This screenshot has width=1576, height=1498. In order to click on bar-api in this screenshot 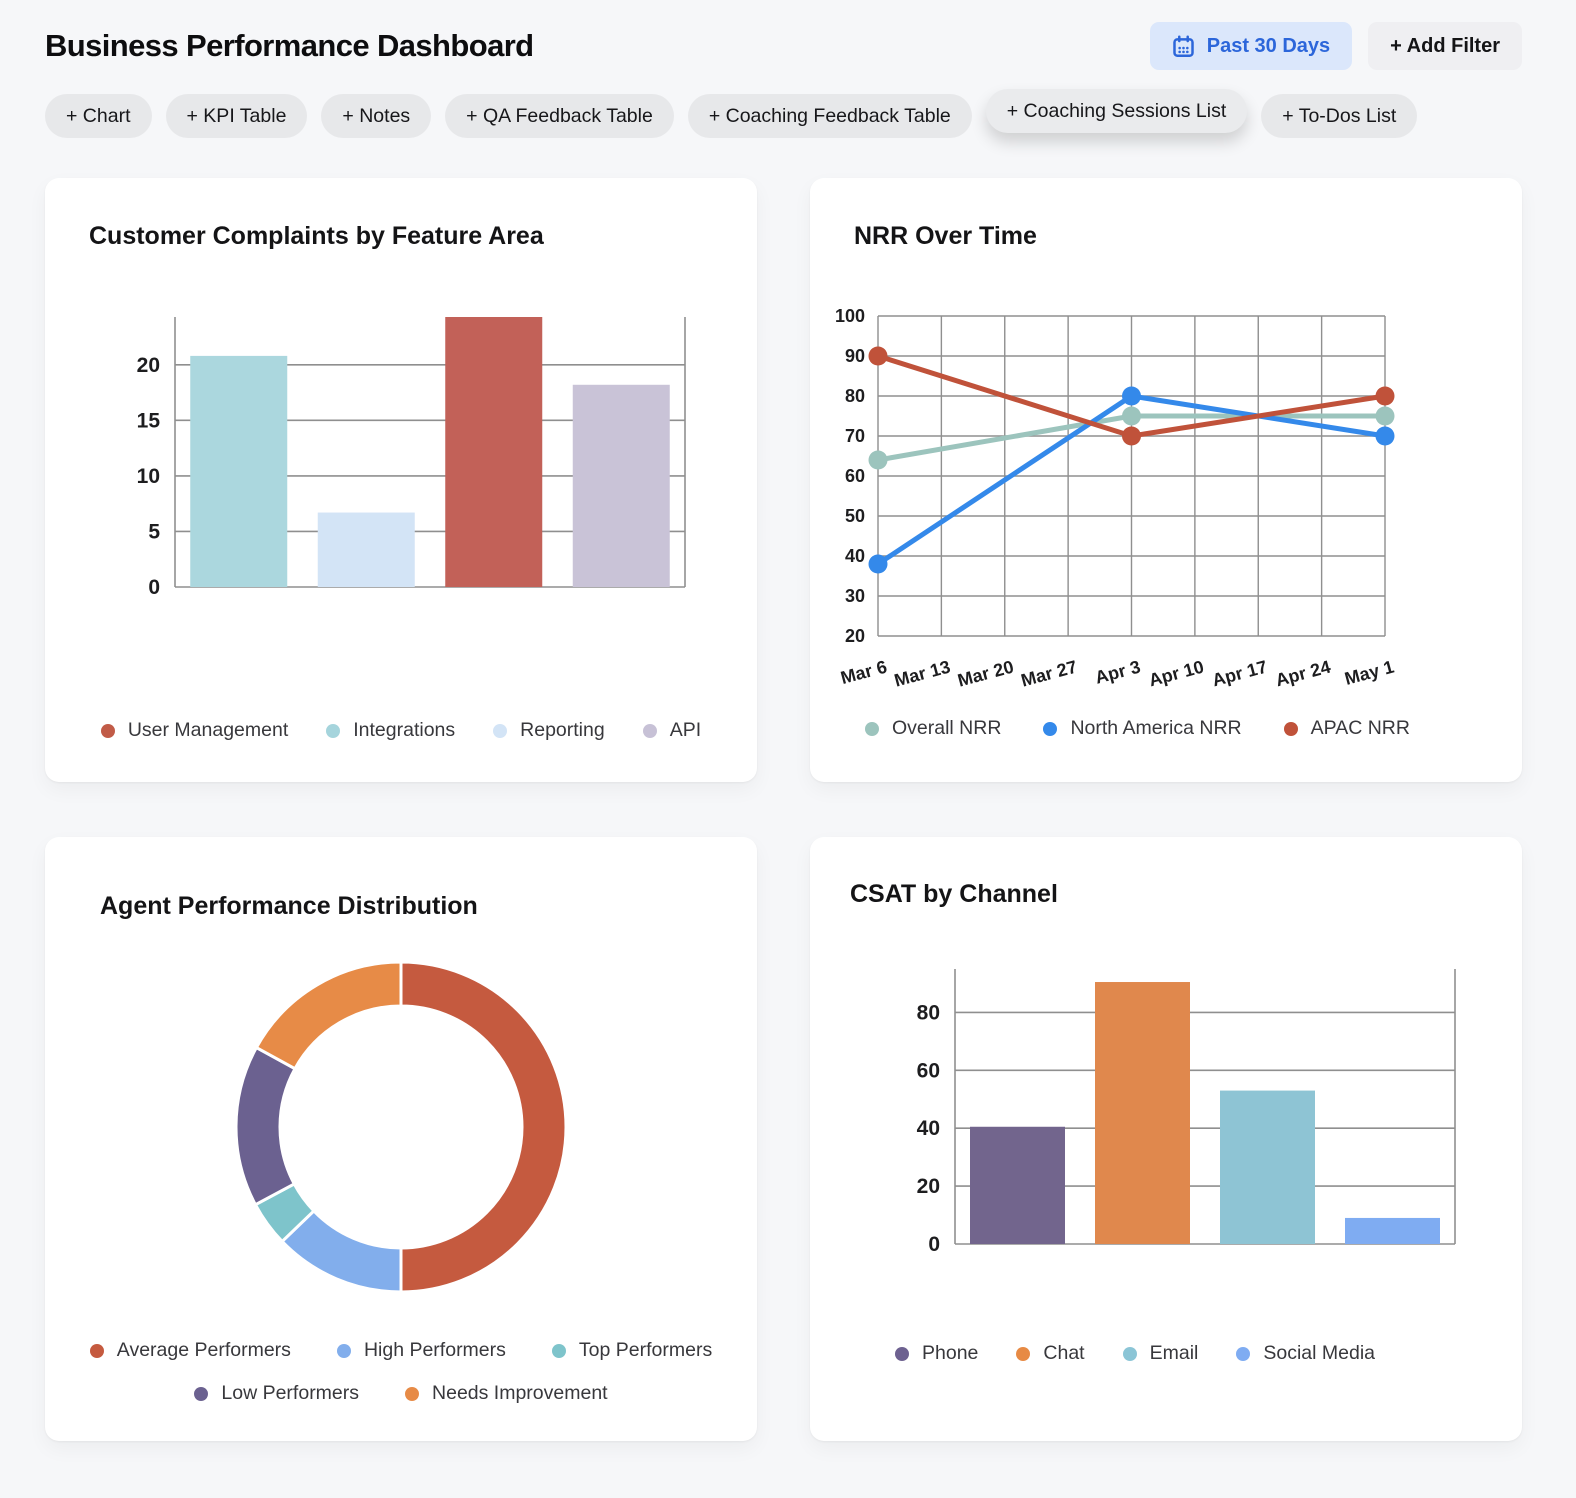, I will do `click(621, 485)`.